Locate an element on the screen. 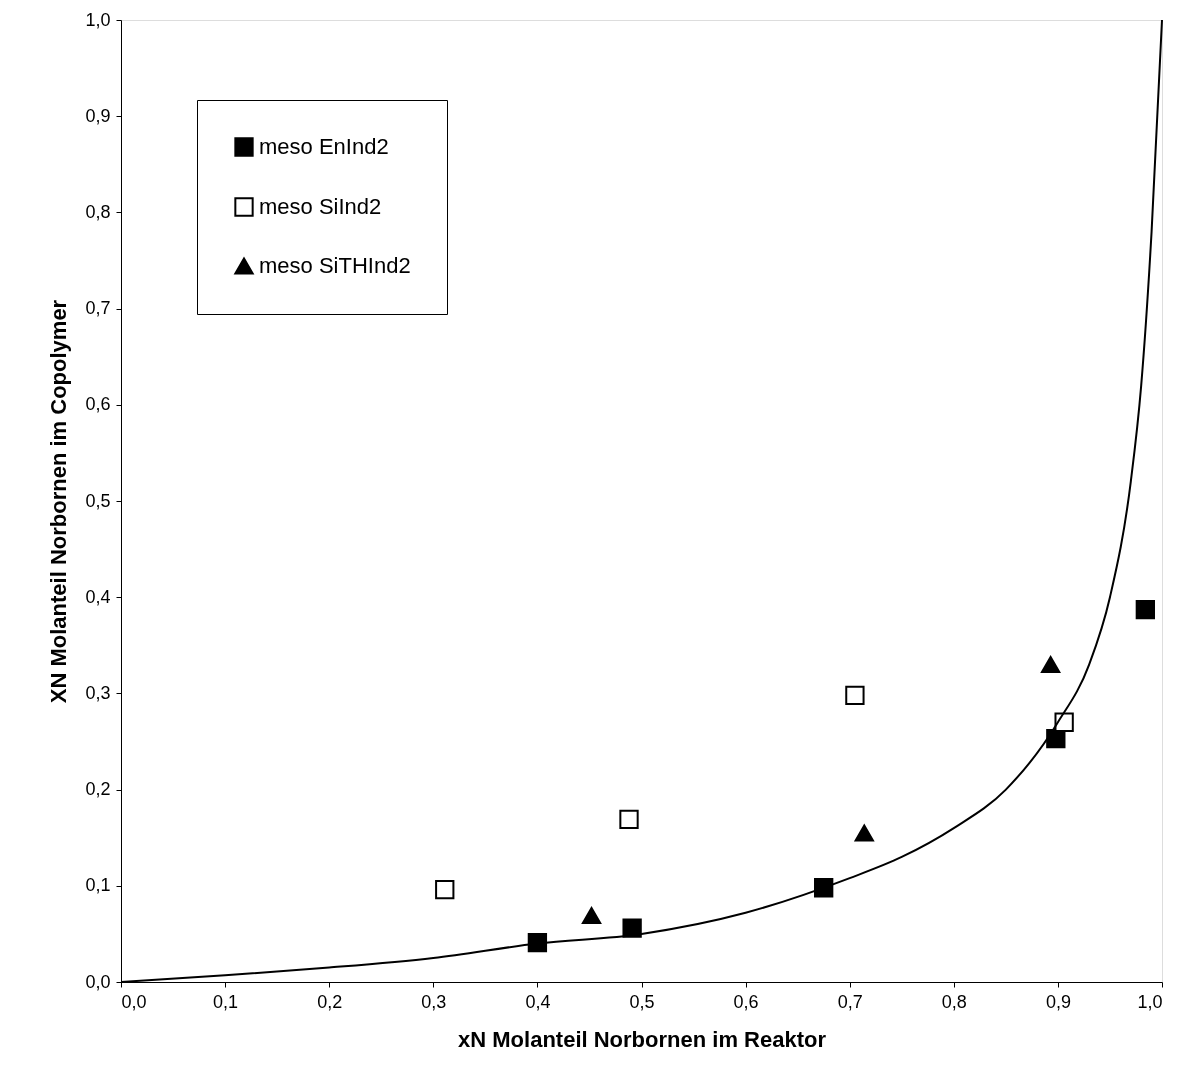 The height and width of the screenshot is (1091, 1193). x-tick-label: 0,2 is located at coordinates (330, 1001).